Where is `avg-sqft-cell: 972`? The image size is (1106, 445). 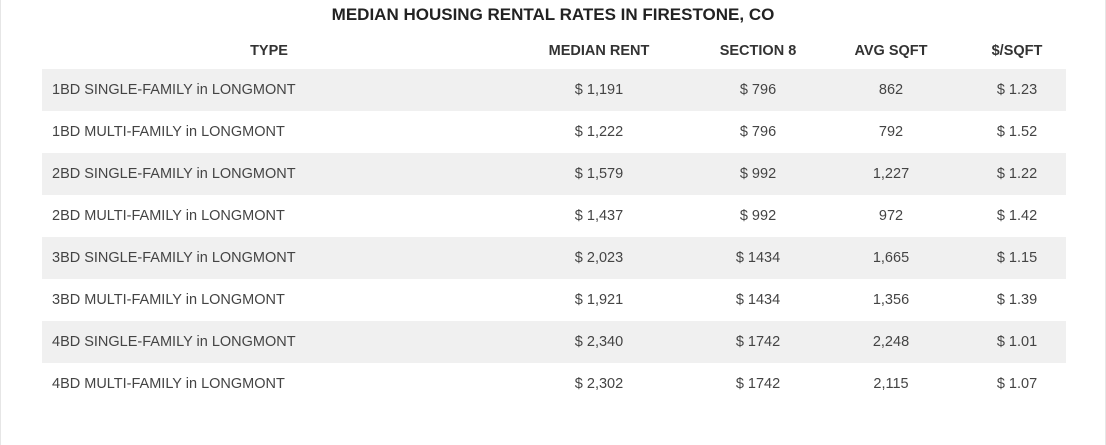 avg-sqft-cell: 972 is located at coordinates (891, 216).